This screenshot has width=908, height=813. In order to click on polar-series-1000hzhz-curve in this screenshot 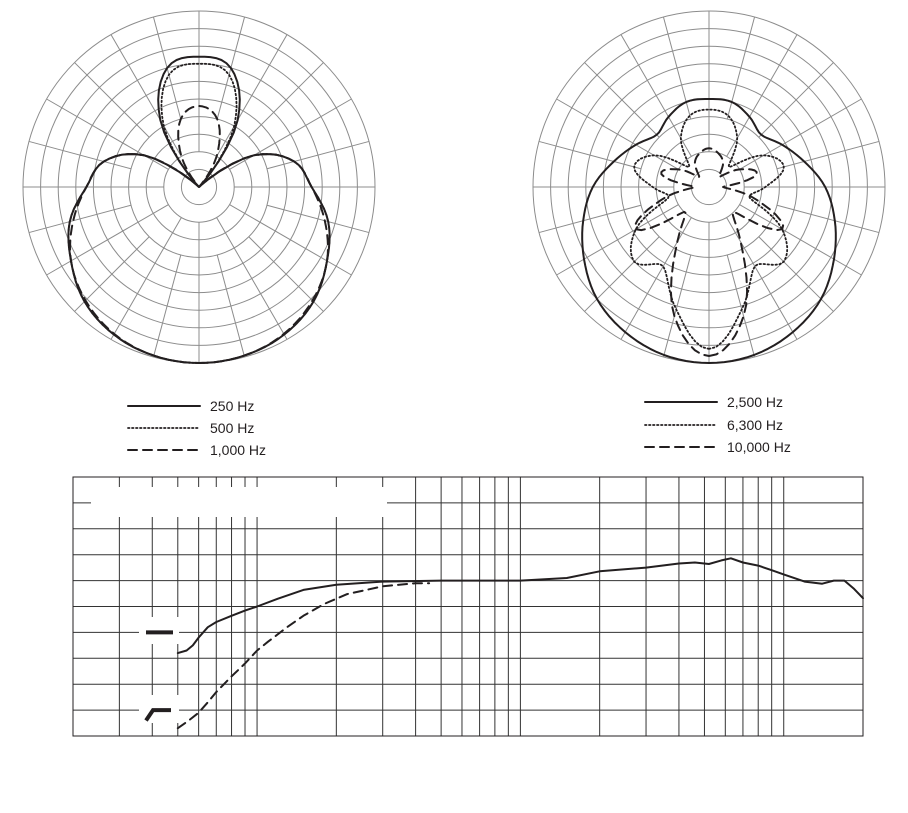, I will do `click(199, 234)`.